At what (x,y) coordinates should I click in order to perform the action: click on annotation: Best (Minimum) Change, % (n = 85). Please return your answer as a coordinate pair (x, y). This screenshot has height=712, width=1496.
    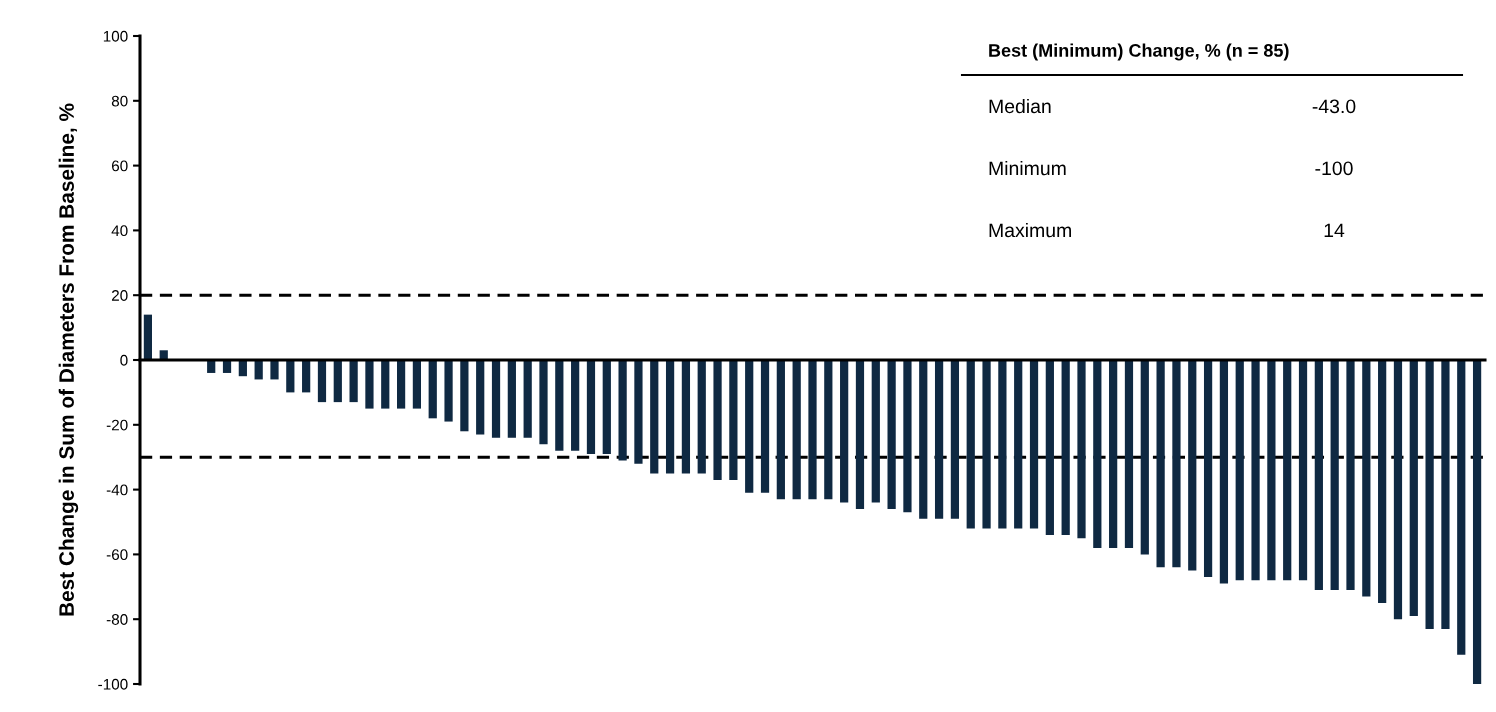
    Looking at the image, I should click on (1139, 52).